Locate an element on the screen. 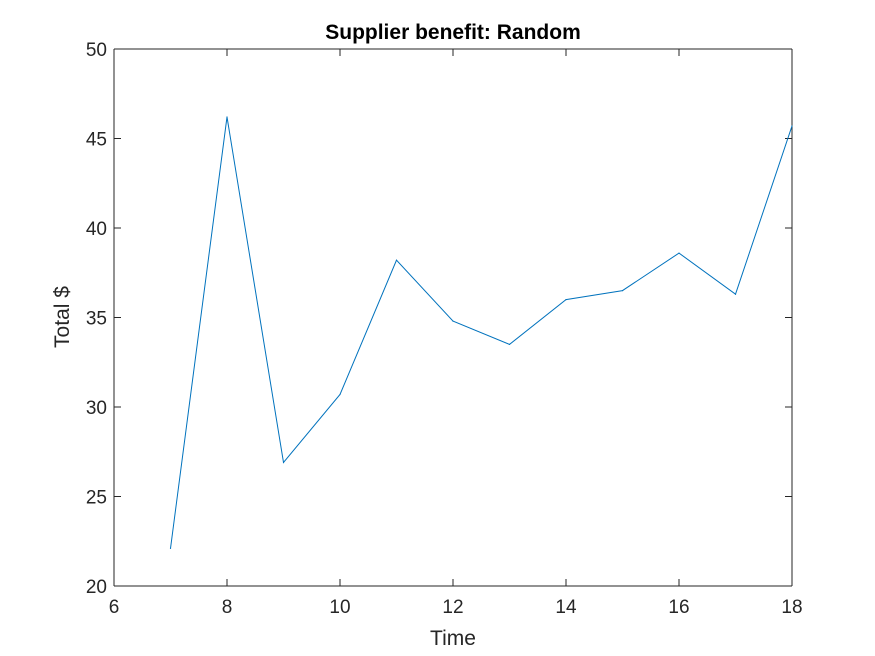 This screenshot has width=875, height=656. y-tick-label: 50 is located at coordinates (96, 50).